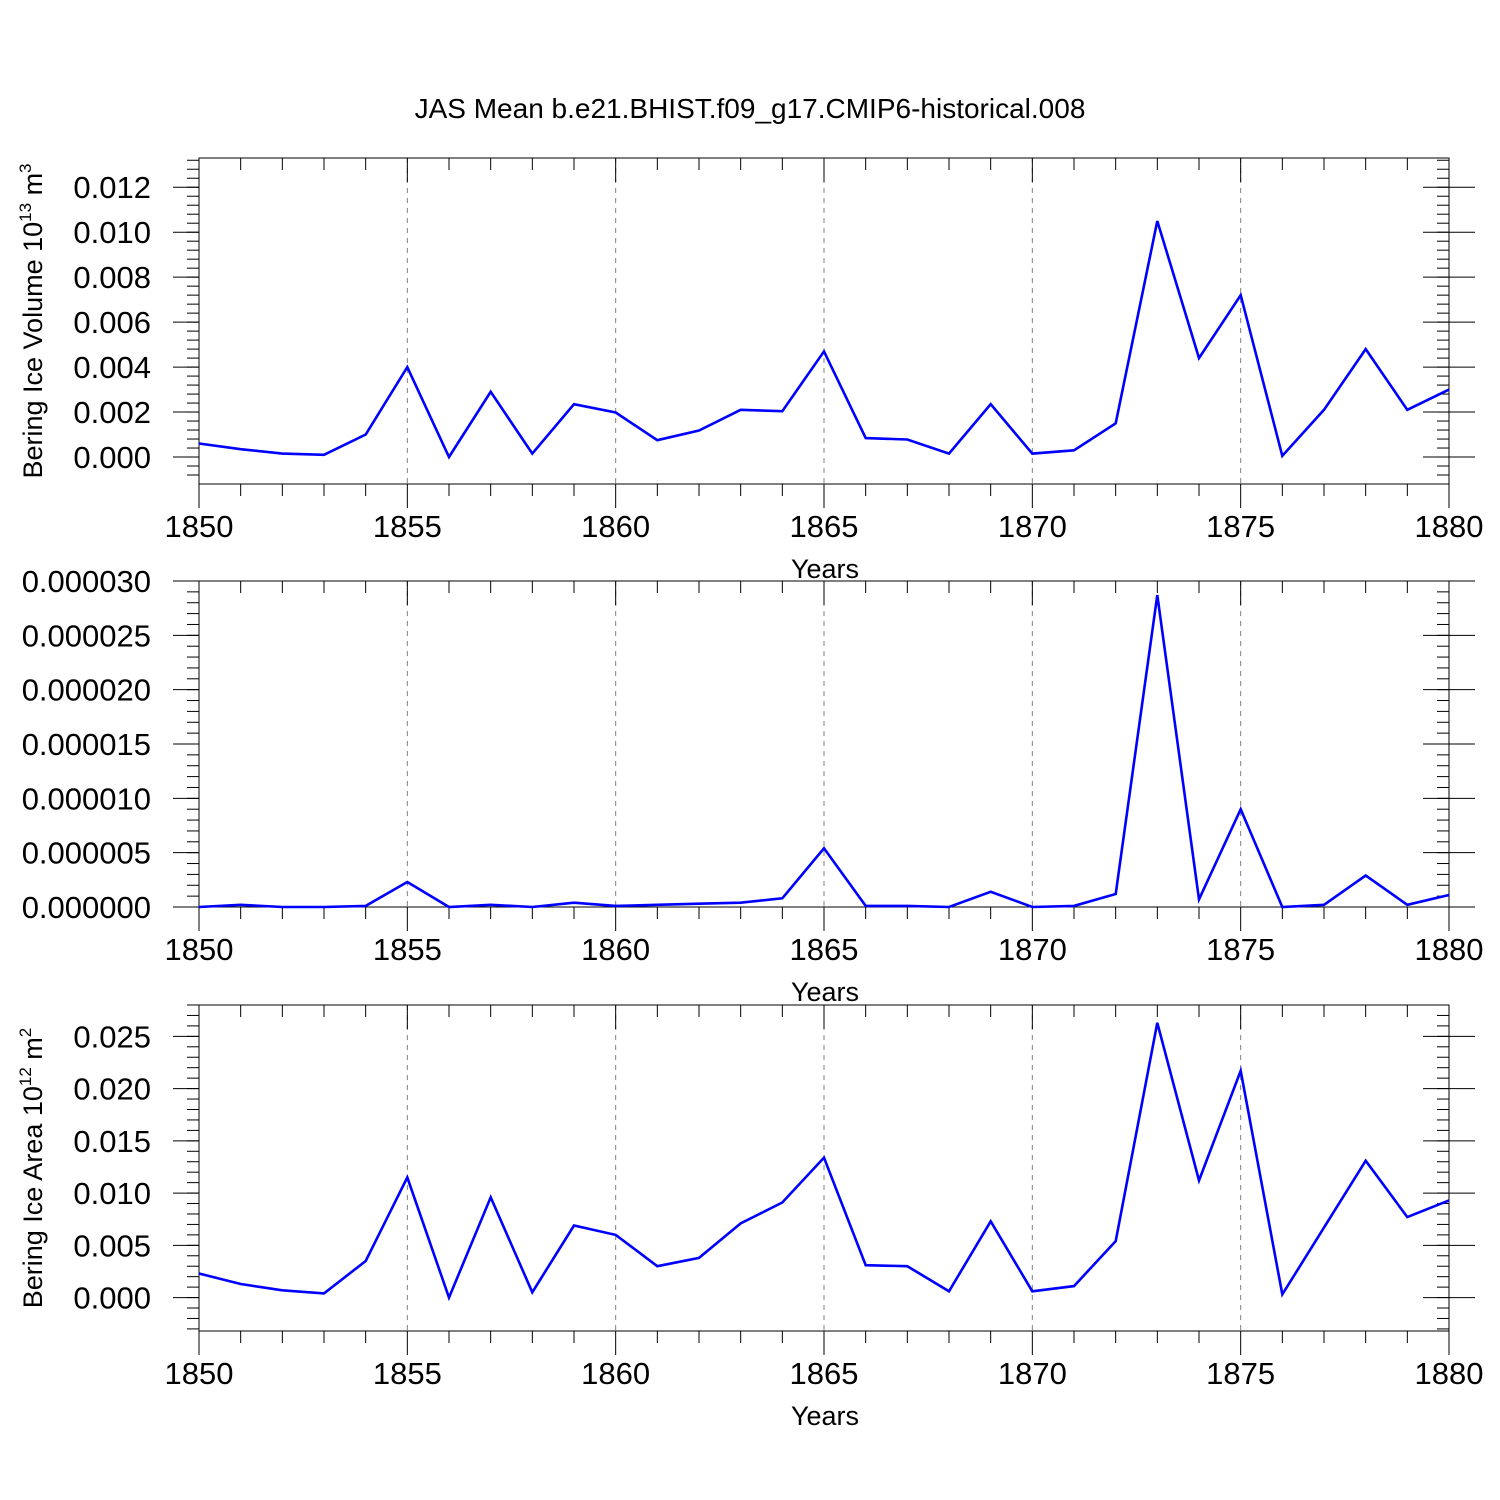  I want to click on y-tick-label: 0.000000, so click(86, 907).